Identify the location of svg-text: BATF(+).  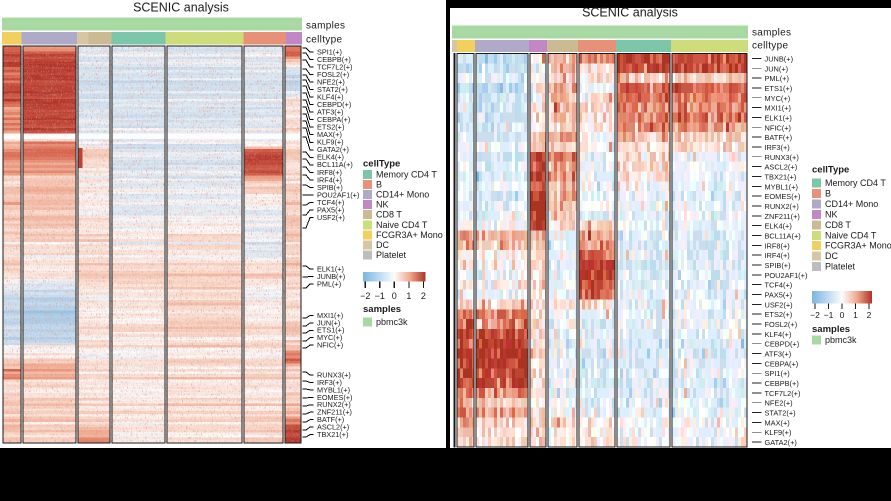
(330, 419).